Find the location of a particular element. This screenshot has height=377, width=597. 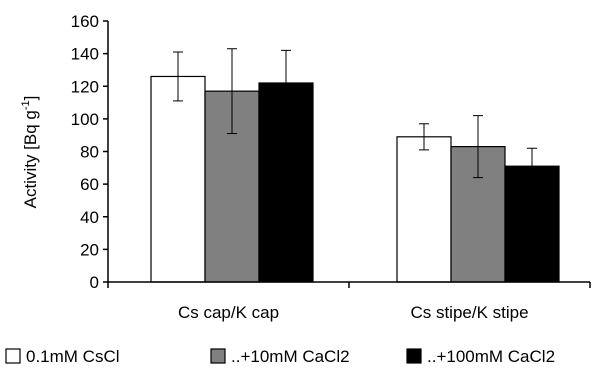

y-tick-label-7: 140 is located at coordinates (85, 54).